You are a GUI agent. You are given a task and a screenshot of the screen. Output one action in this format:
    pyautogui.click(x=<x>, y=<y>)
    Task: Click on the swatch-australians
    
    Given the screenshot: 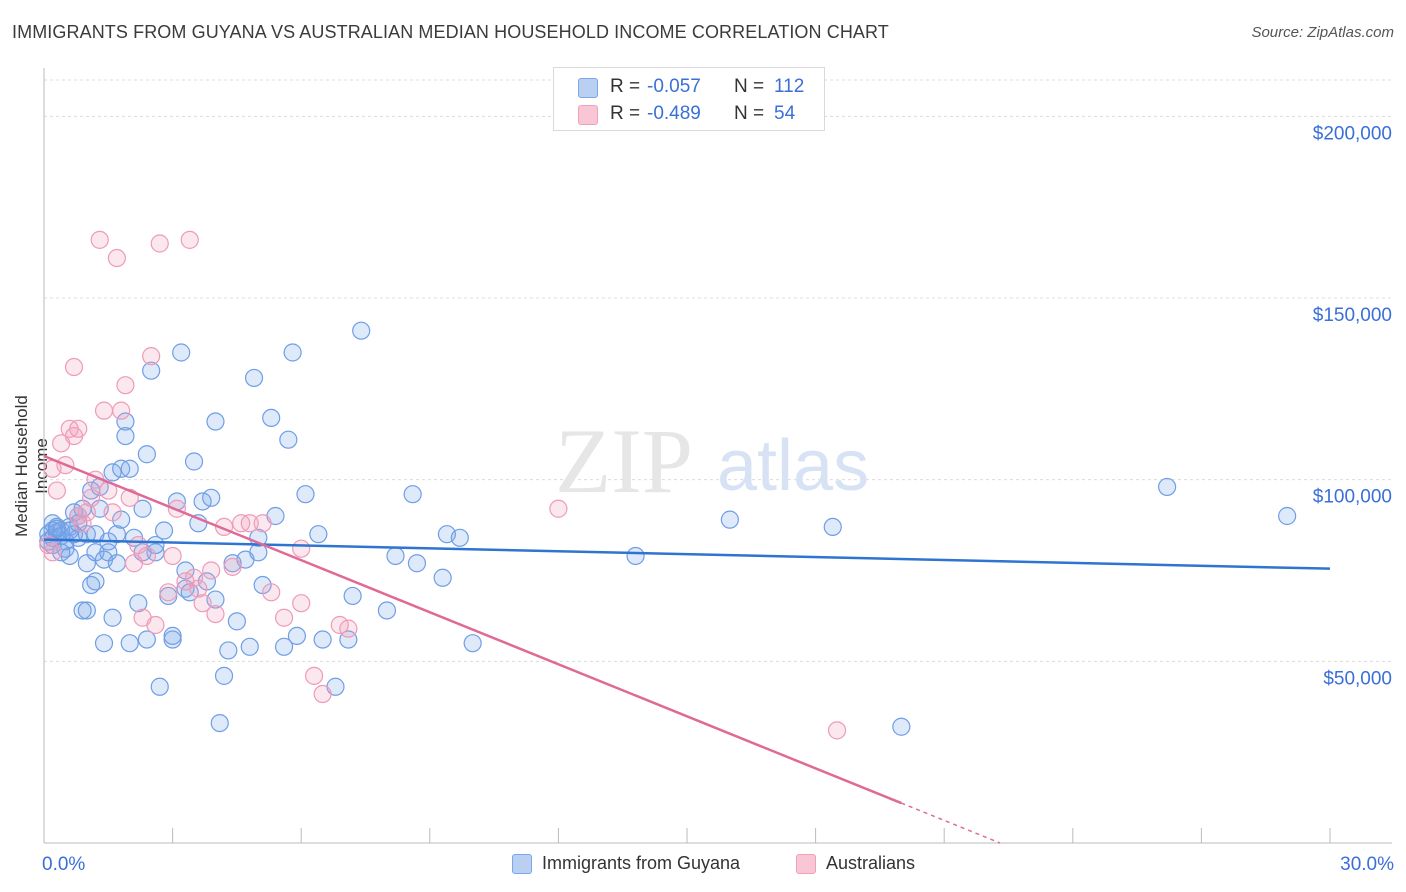 What is the action you would take?
    pyautogui.click(x=588, y=115)
    